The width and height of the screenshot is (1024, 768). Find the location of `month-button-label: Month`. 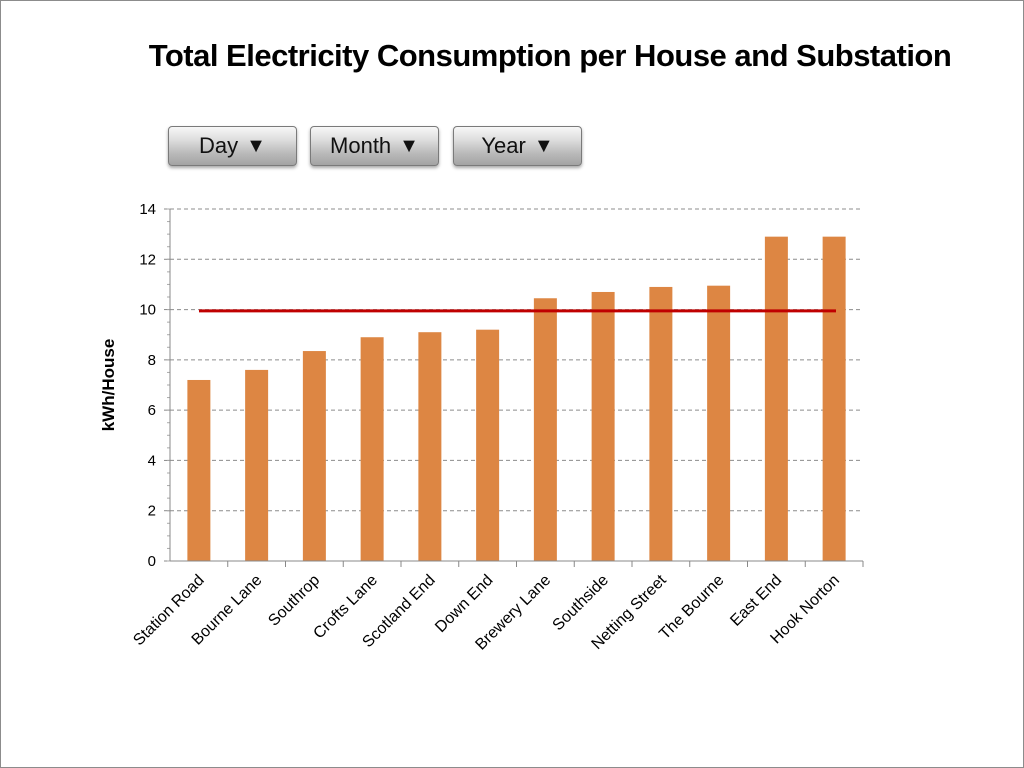

month-button-label: Month is located at coordinates (361, 145).